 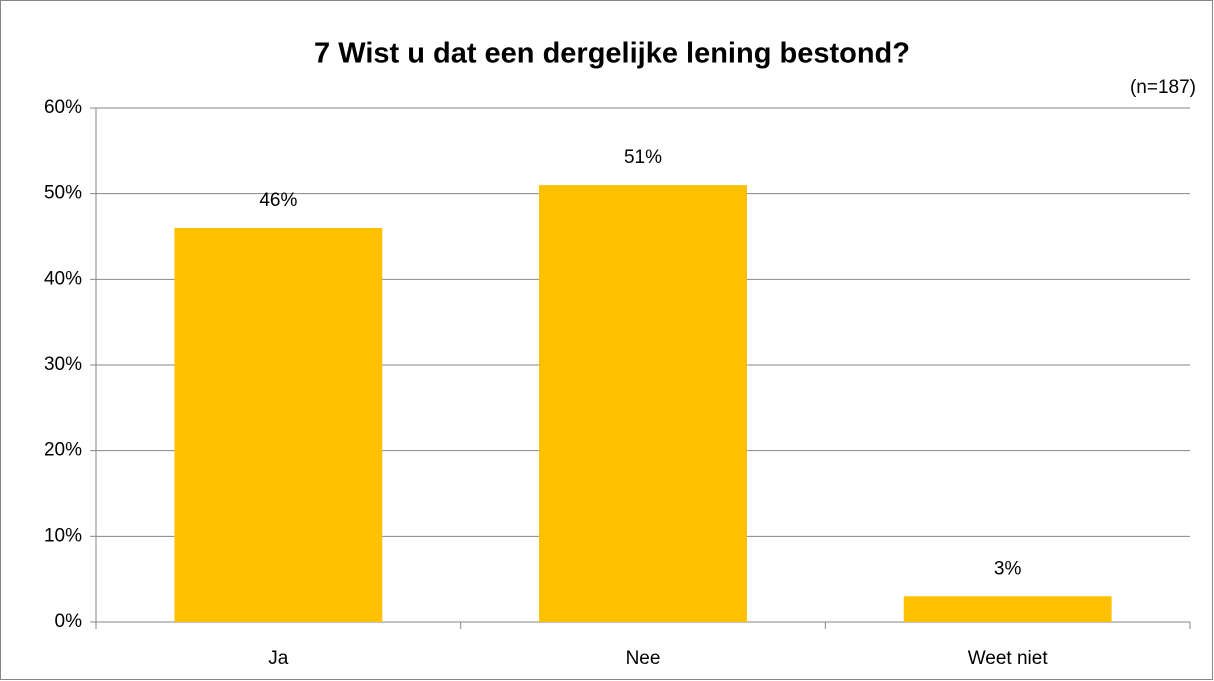 What do you see at coordinates (63, 535) in the screenshot?
I see `y-tick-label: 10%` at bounding box center [63, 535].